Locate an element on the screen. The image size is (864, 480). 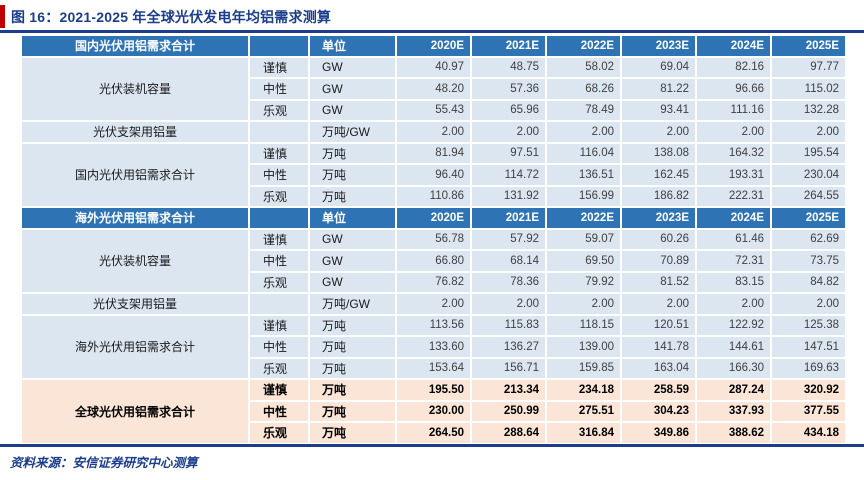
value-cell: 60.26 is located at coordinates (658, 239).